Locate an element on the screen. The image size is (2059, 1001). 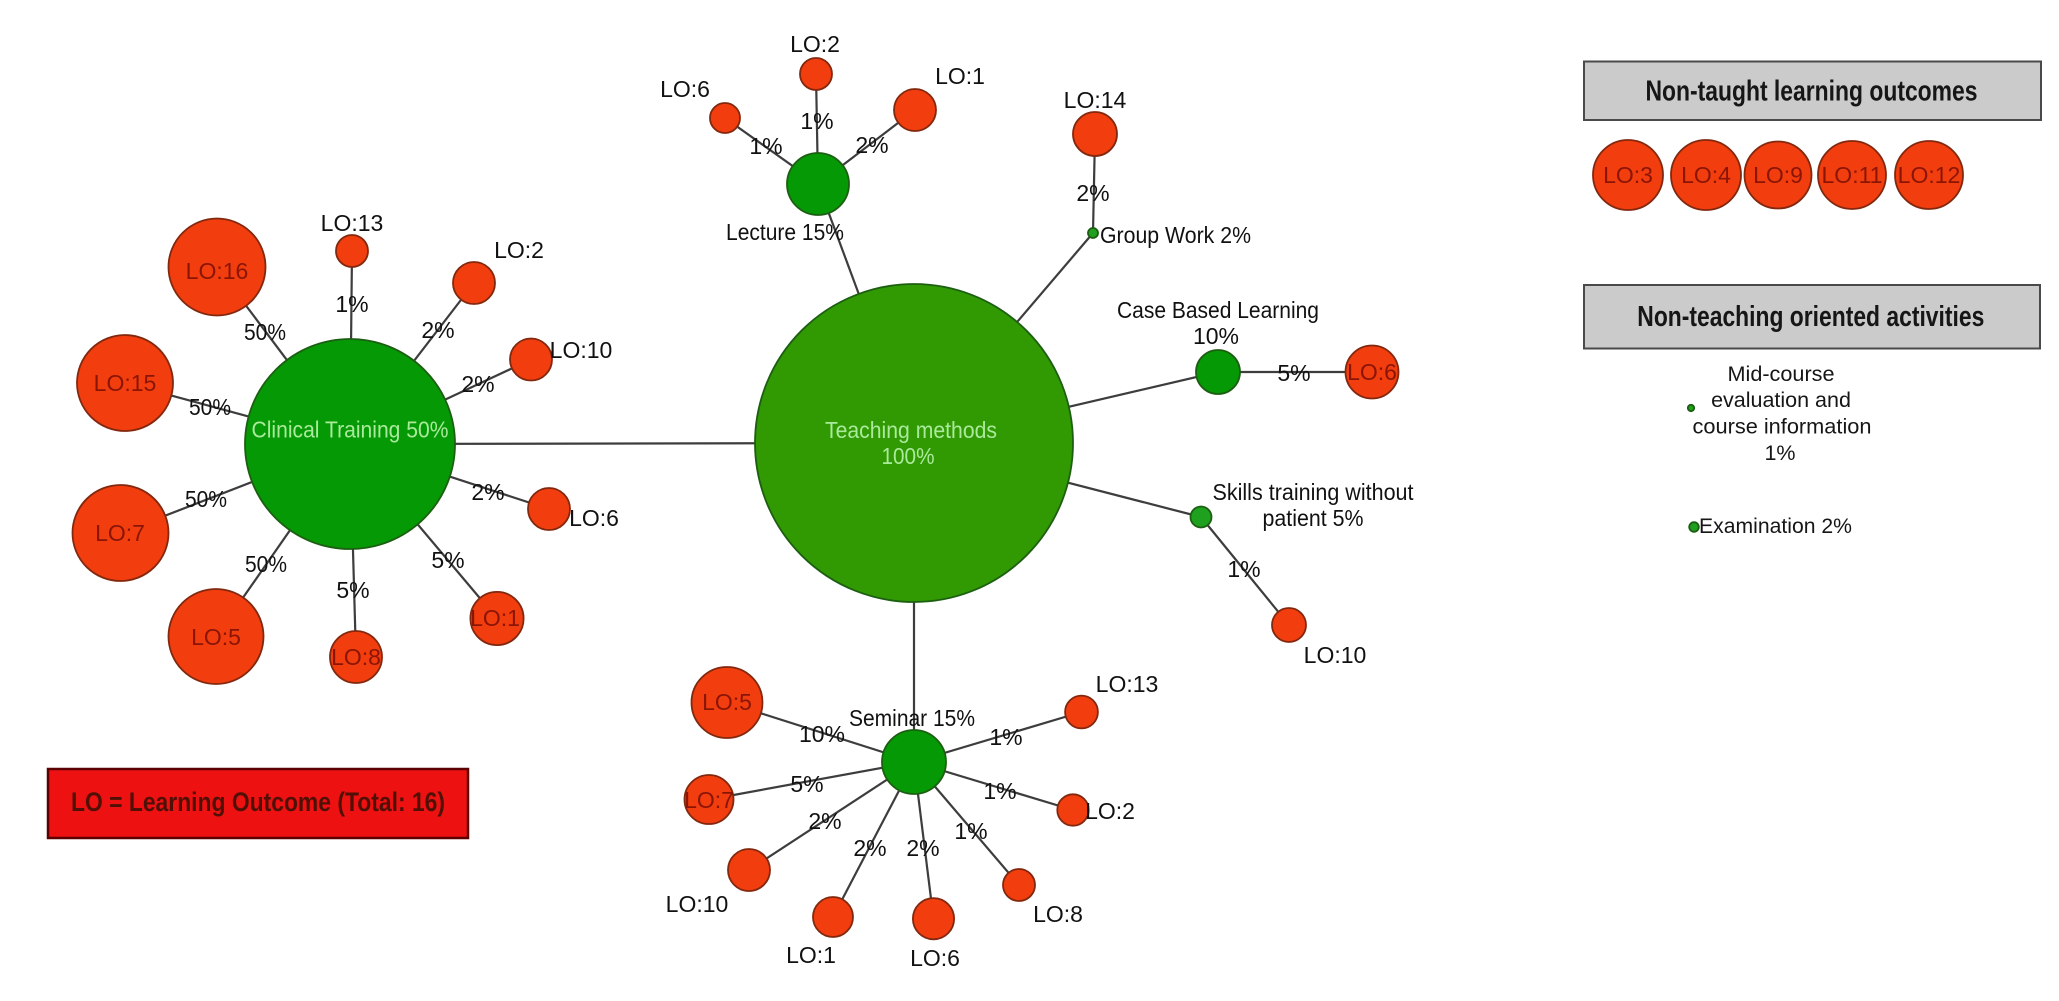
svg-text: Lecture 15% is located at coordinates (785, 232).